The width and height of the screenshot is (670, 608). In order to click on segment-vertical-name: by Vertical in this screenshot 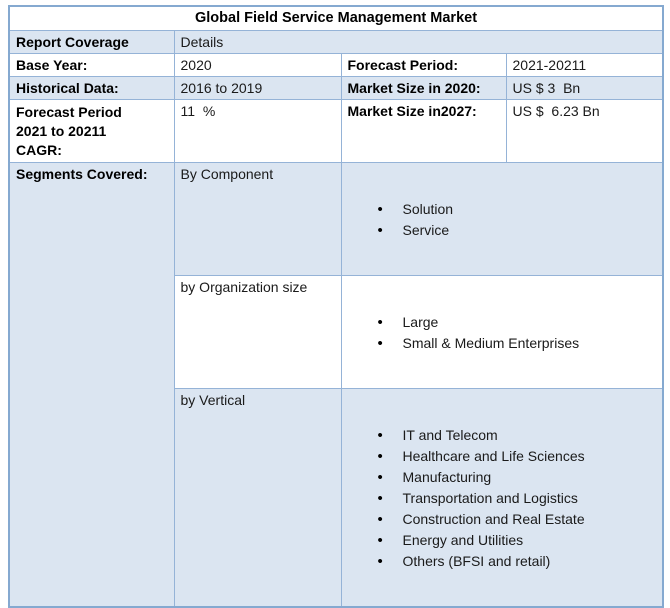, I will do `click(257, 497)`.